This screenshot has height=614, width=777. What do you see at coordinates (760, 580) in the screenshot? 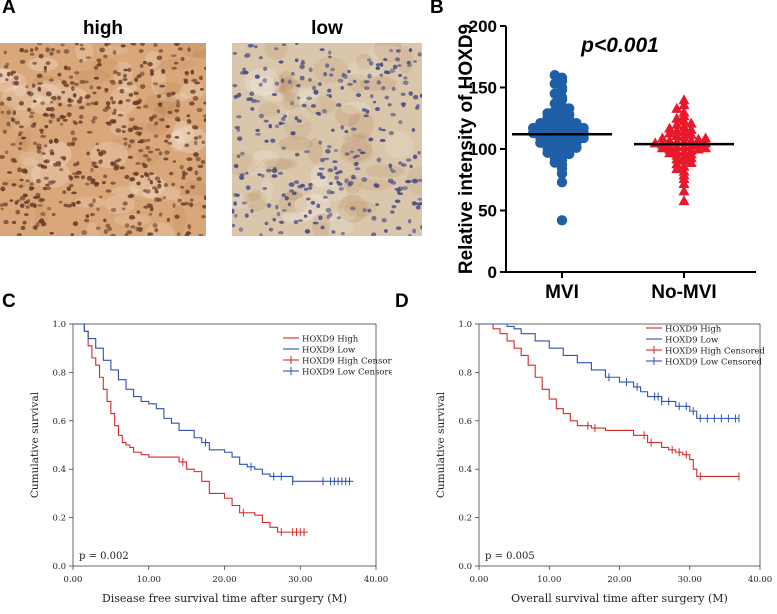
I see `x-tick-label: 40.00` at bounding box center [760, 580].